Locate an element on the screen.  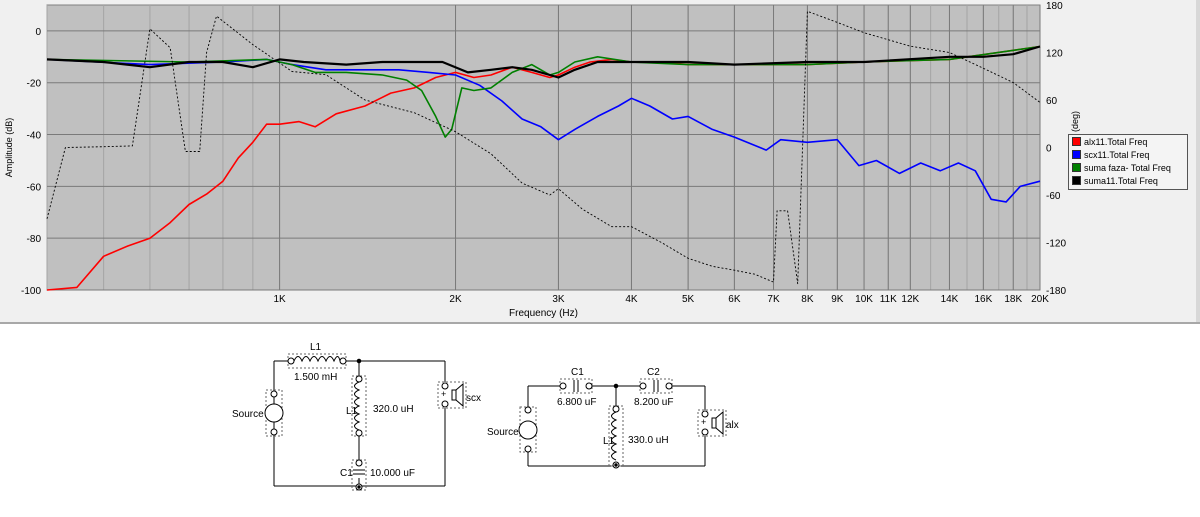
x-tick-label: 8K is located at coordinates (807, 299).